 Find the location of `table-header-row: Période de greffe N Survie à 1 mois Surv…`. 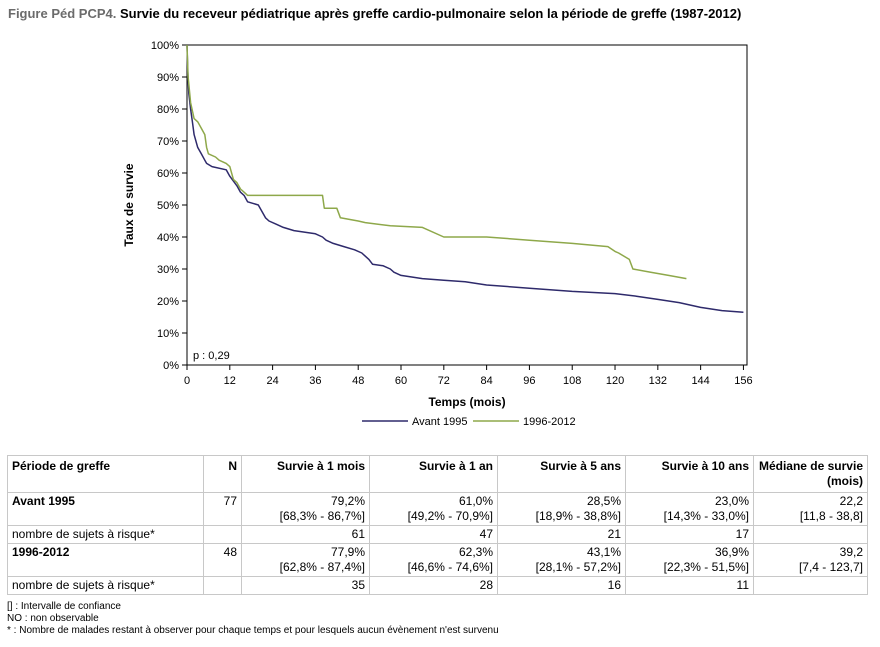

table-header-row: Période de greffe N Survie à 1 mois Surv… is located at coordinates (437, 474).